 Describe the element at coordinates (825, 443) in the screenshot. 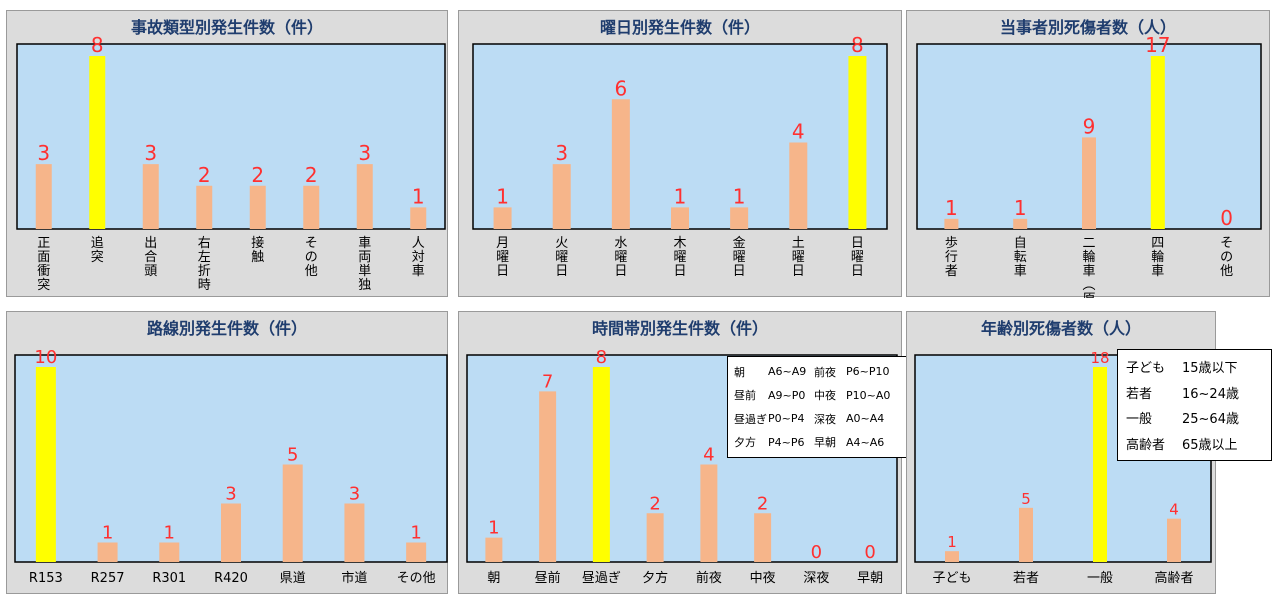

I see `legend-cell: 早朝` at that location.